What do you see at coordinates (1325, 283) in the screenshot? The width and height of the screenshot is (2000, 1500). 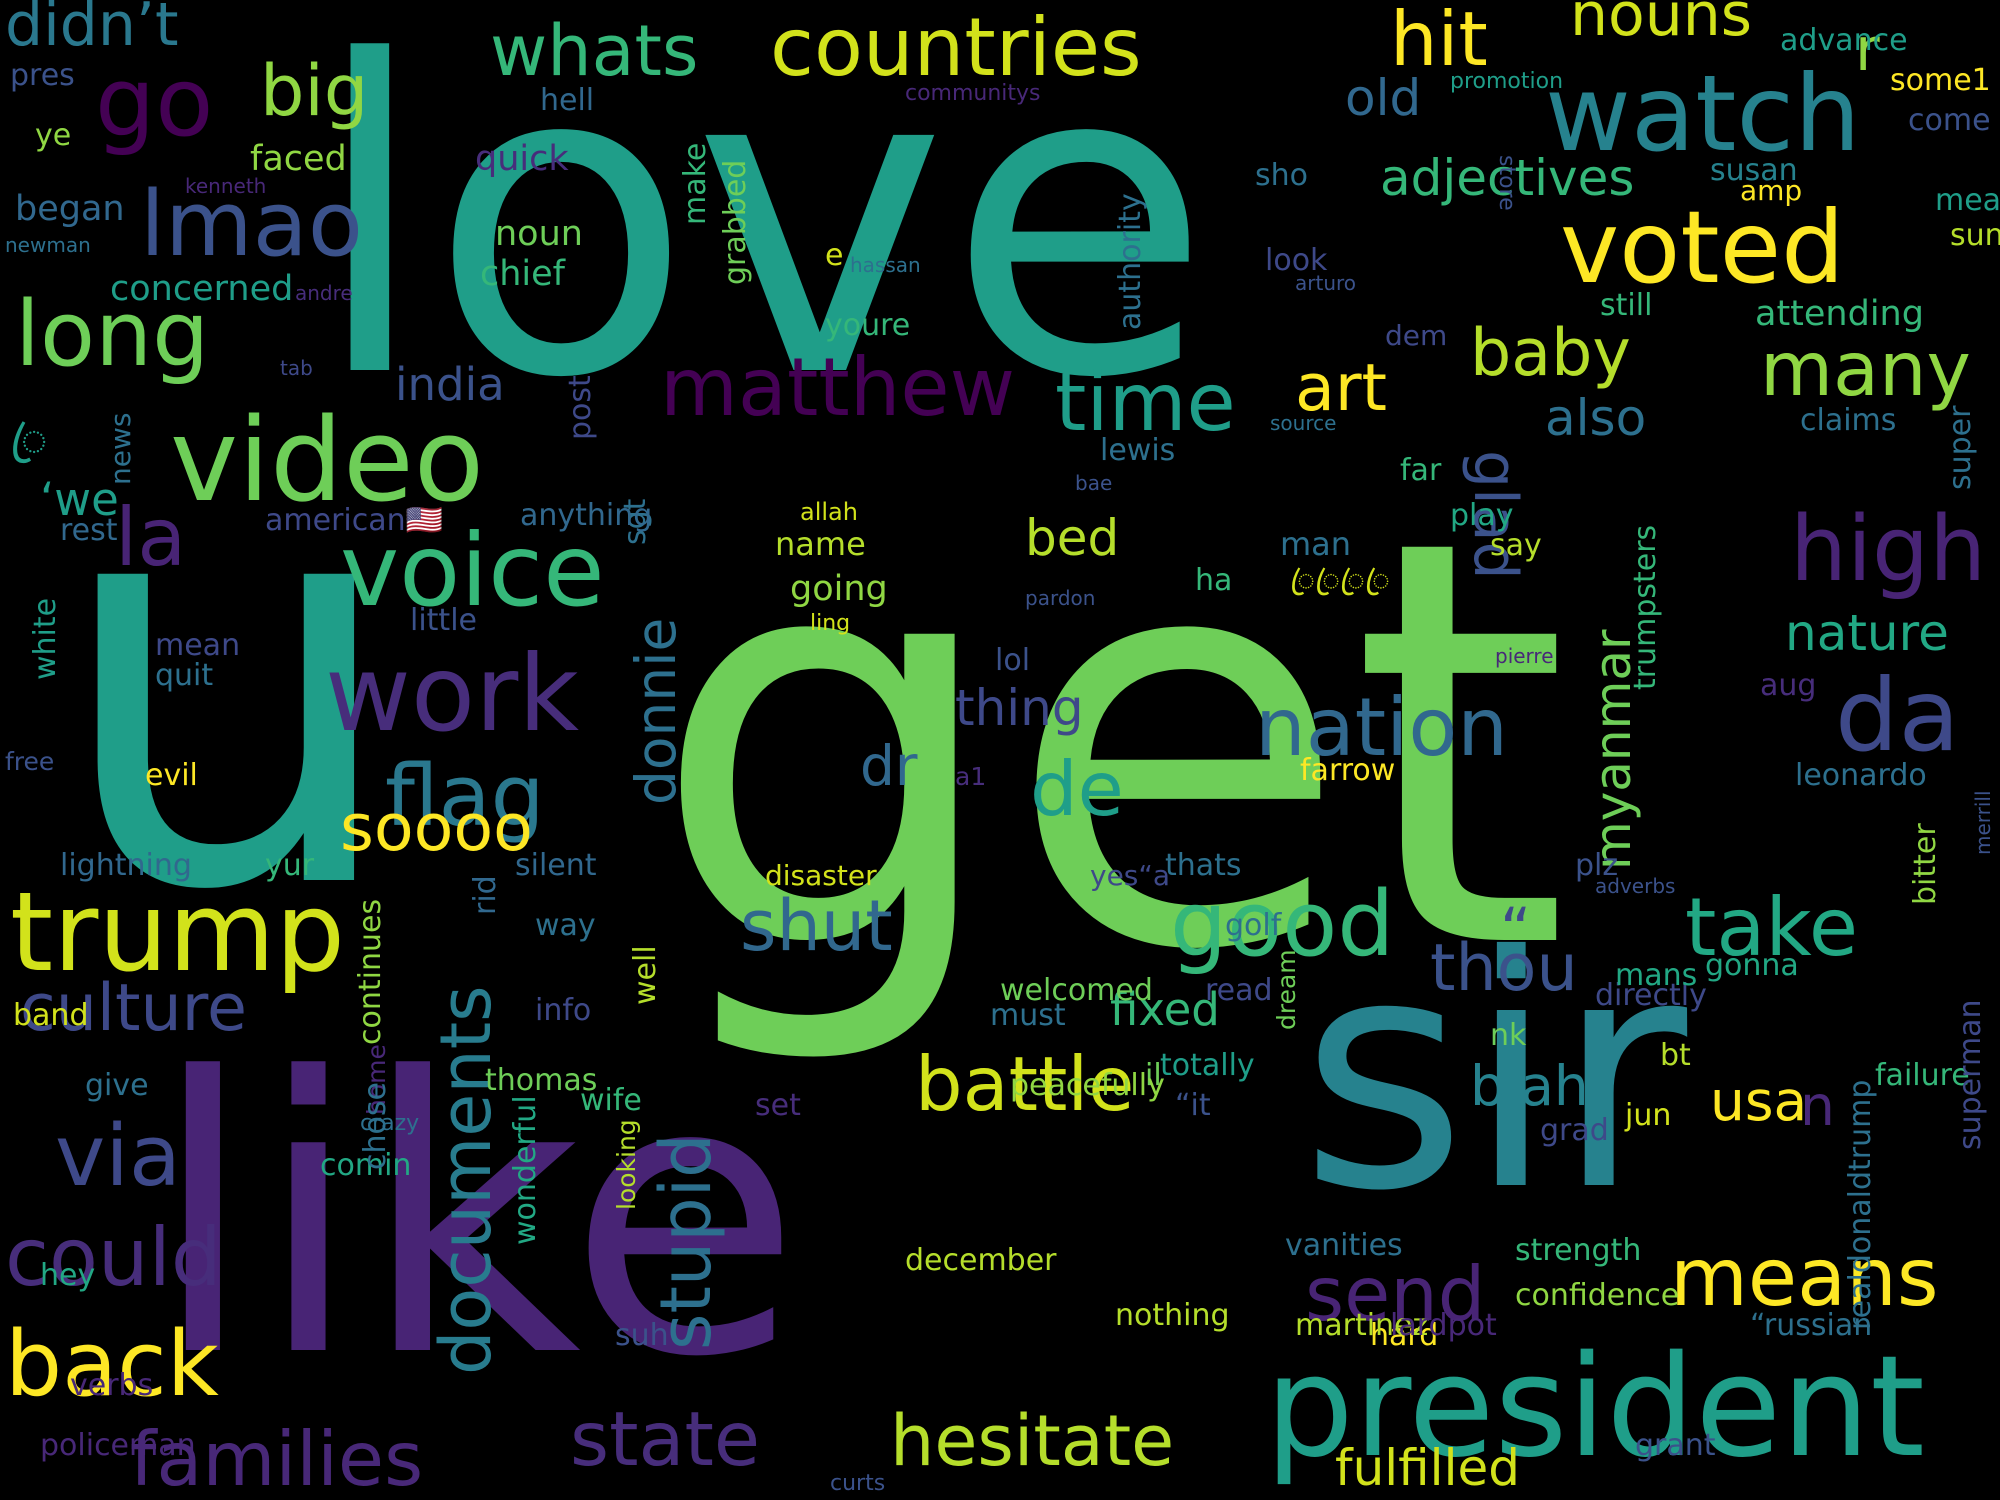 I see `cloud-word: arturo` at bounding box center [1325, 283].